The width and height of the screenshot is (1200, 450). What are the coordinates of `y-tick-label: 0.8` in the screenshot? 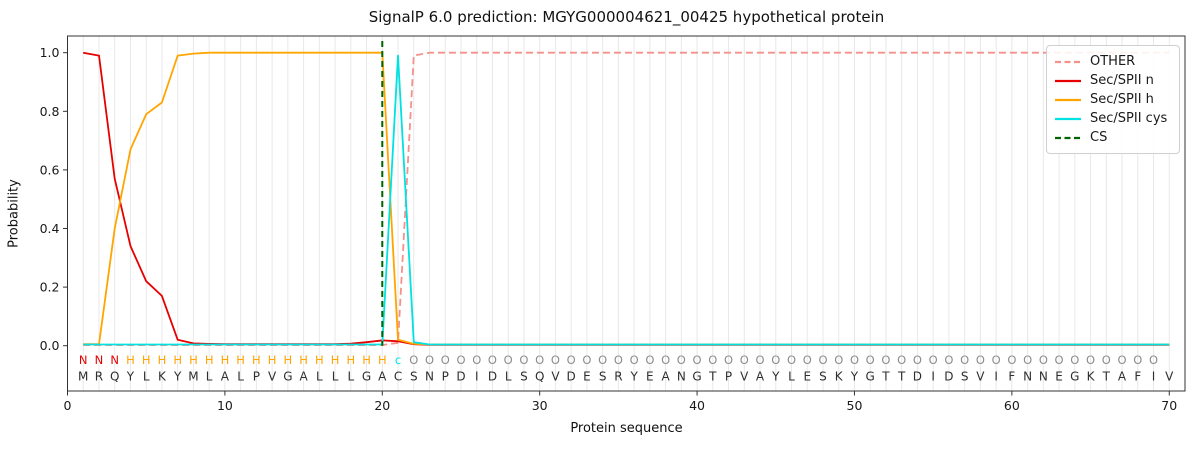 It's located at (50, 111).